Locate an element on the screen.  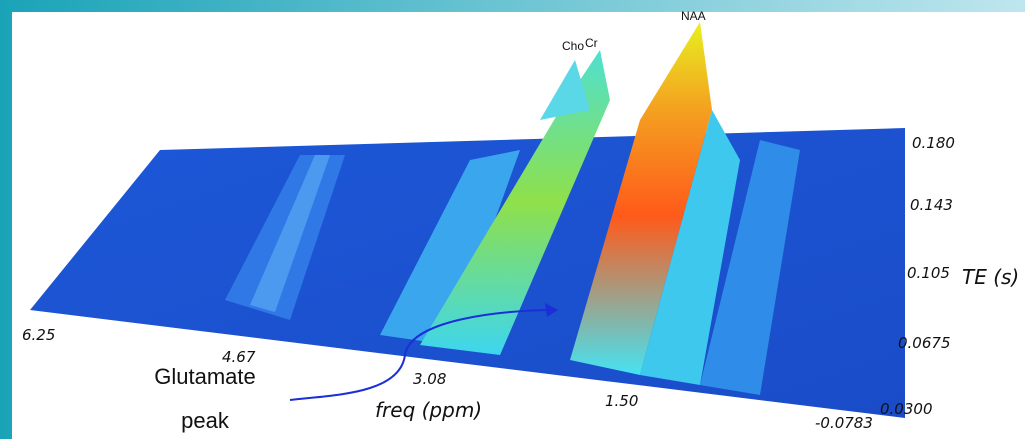
y-tick-label: 0.0675 is located at coordinates (924, 343).